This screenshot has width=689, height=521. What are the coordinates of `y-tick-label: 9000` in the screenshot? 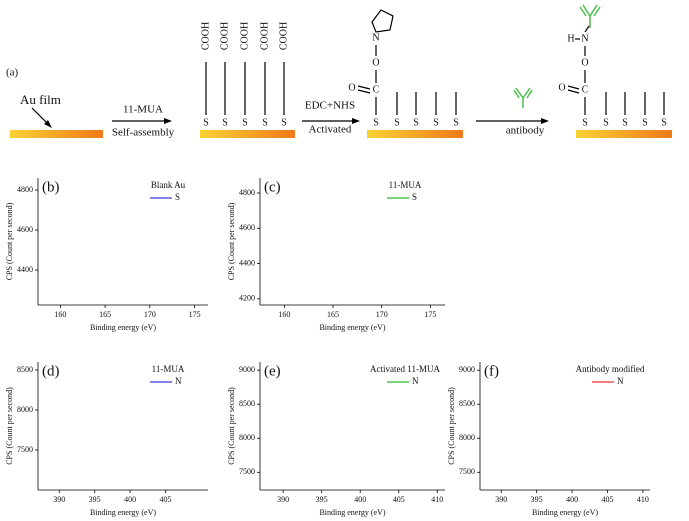 It's located at (247, 369).